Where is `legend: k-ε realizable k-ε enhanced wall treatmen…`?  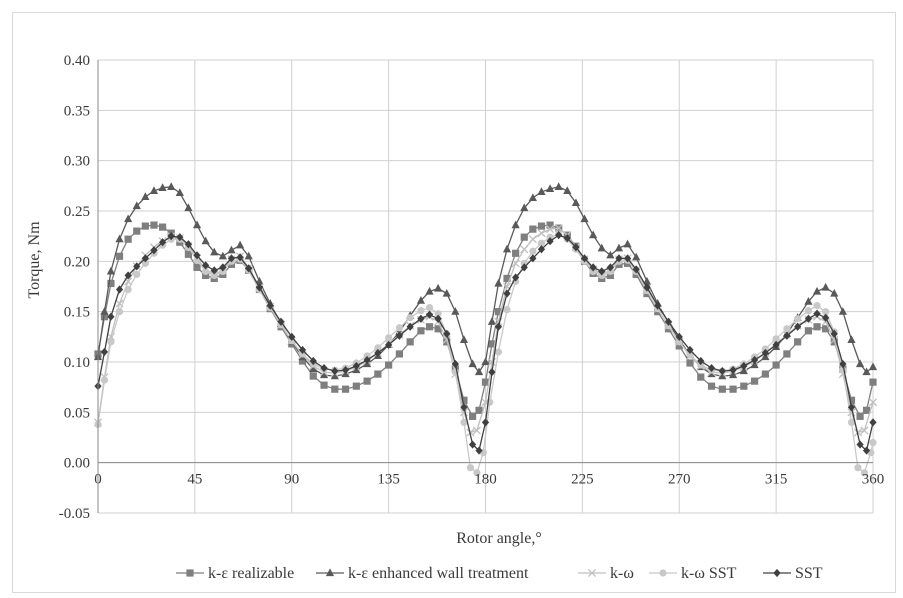
legend: k-ε realizable k-ε enhanced wall treatmen… is located at coordinates (499, 573).